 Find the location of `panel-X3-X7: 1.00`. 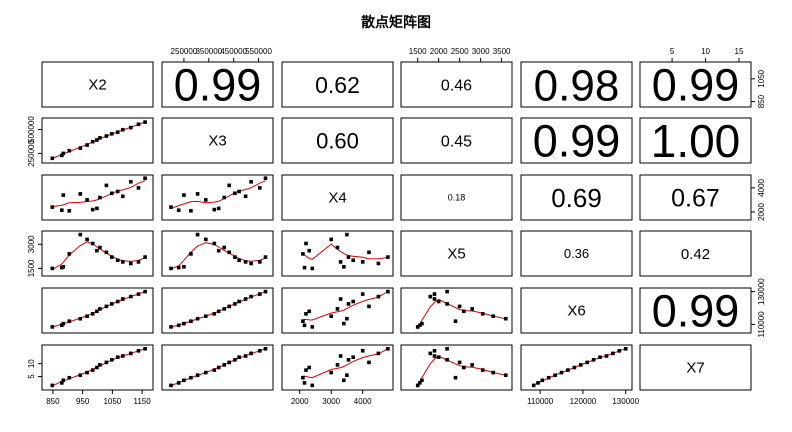

panel-X3-X7: 1.00 is located at coordinates (695, 141).